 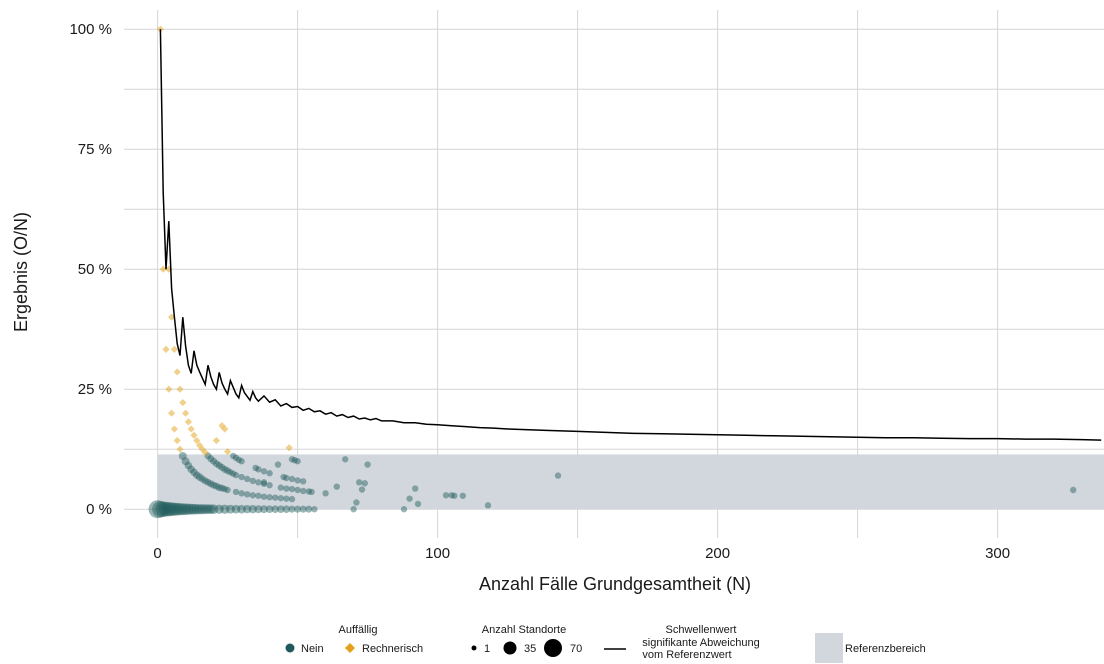 I want to click on y-axis-tick-labels: 0 % 25 % 50 % 75 % 100 %, so click(x=90, y=269).